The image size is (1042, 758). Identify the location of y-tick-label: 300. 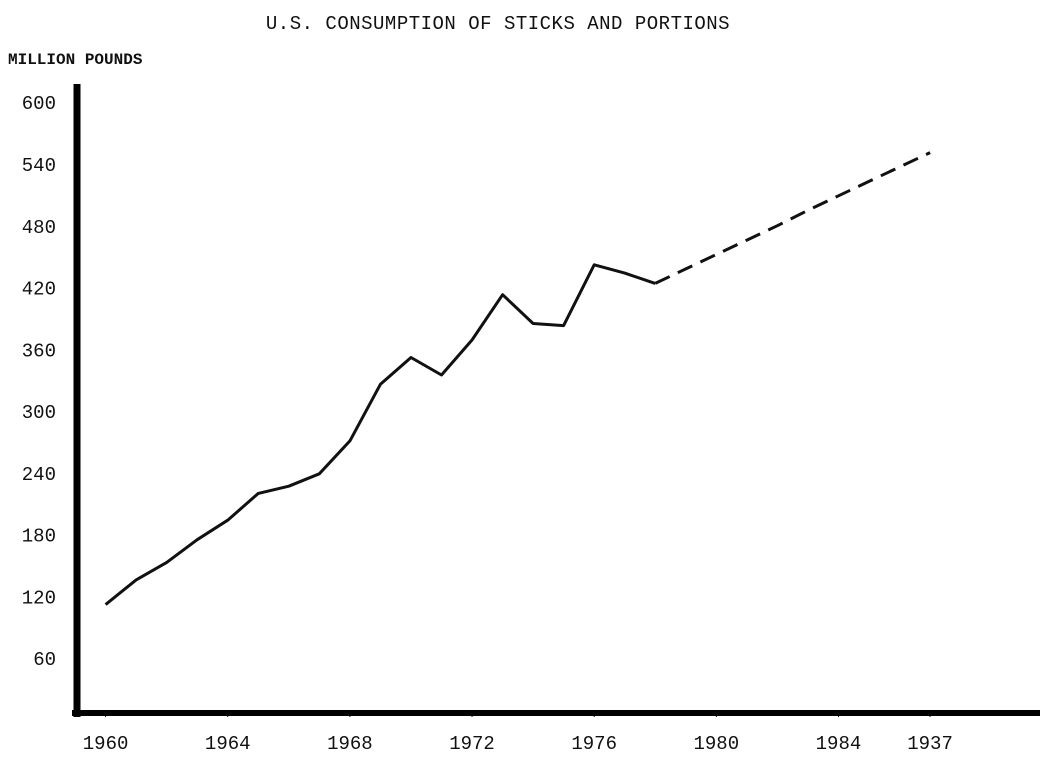
(39, 413).